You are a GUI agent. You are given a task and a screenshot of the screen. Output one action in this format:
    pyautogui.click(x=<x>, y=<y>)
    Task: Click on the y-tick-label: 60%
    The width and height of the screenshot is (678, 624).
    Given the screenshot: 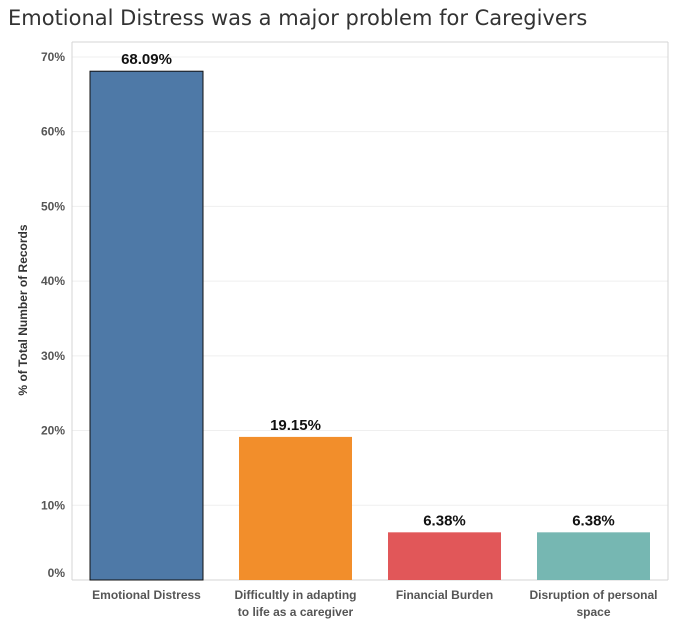 What is the action you would take?
    pyautogui.click(x=53, y=132)
    